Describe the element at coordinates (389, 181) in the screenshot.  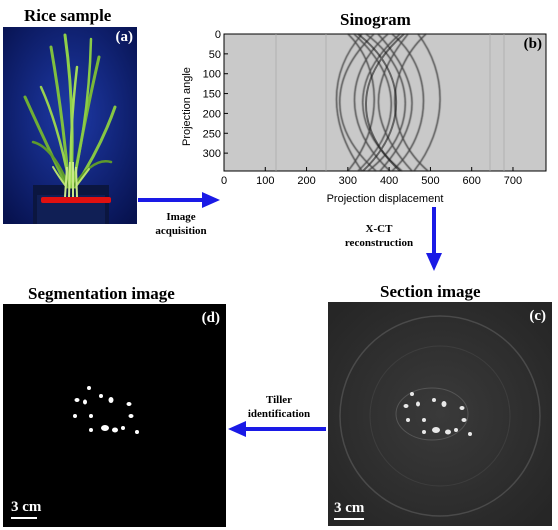
I see `sinogram-x-tick-label: 400` at that location.